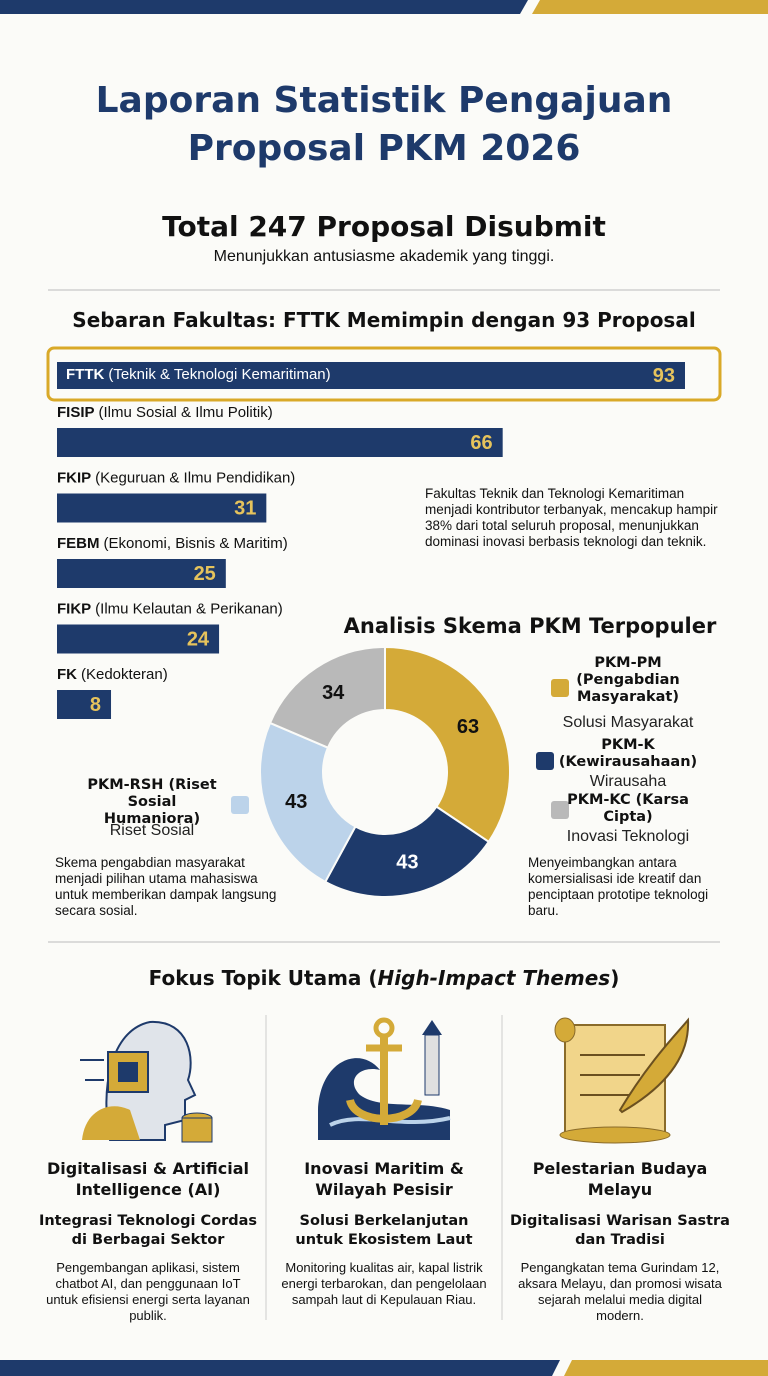 The width and height of the screenshot is (768, 1376). I want to click on category-code: FKIP, so click(74, 477).